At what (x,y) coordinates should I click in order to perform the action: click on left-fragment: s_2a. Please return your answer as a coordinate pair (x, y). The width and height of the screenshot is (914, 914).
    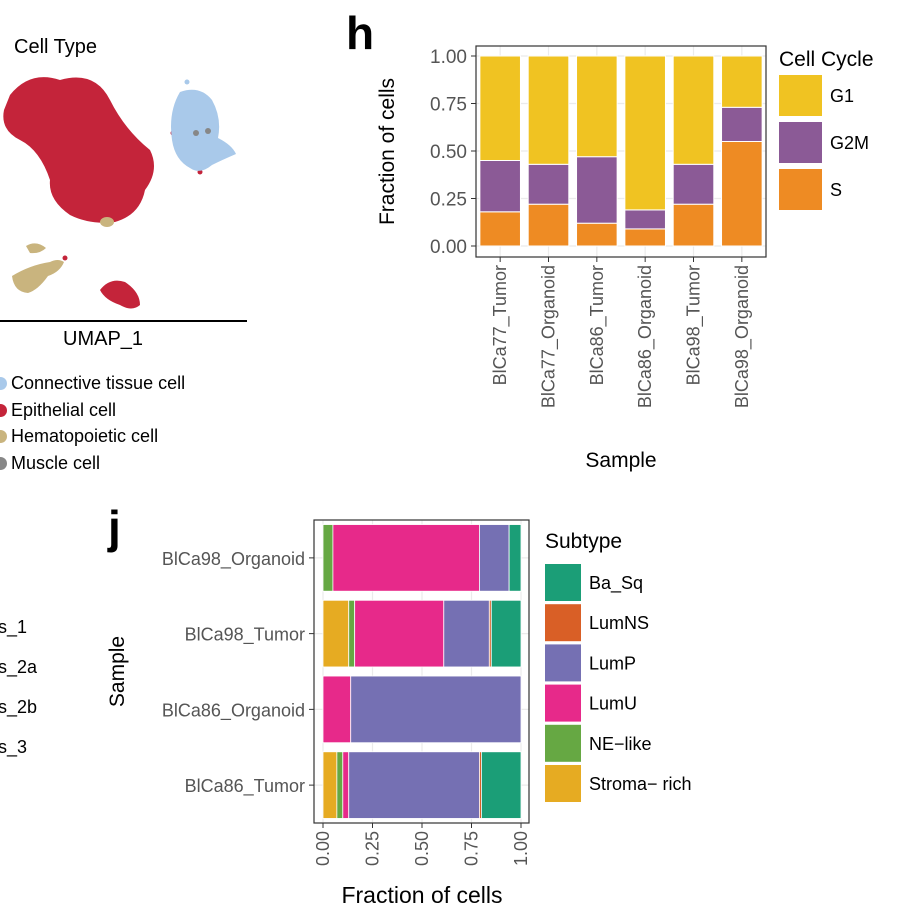
    Looking at the image, I should click on (19, 667).